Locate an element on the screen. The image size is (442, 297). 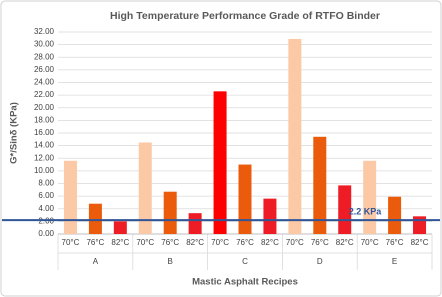
group-label: D is located at coordinates (320, 261).